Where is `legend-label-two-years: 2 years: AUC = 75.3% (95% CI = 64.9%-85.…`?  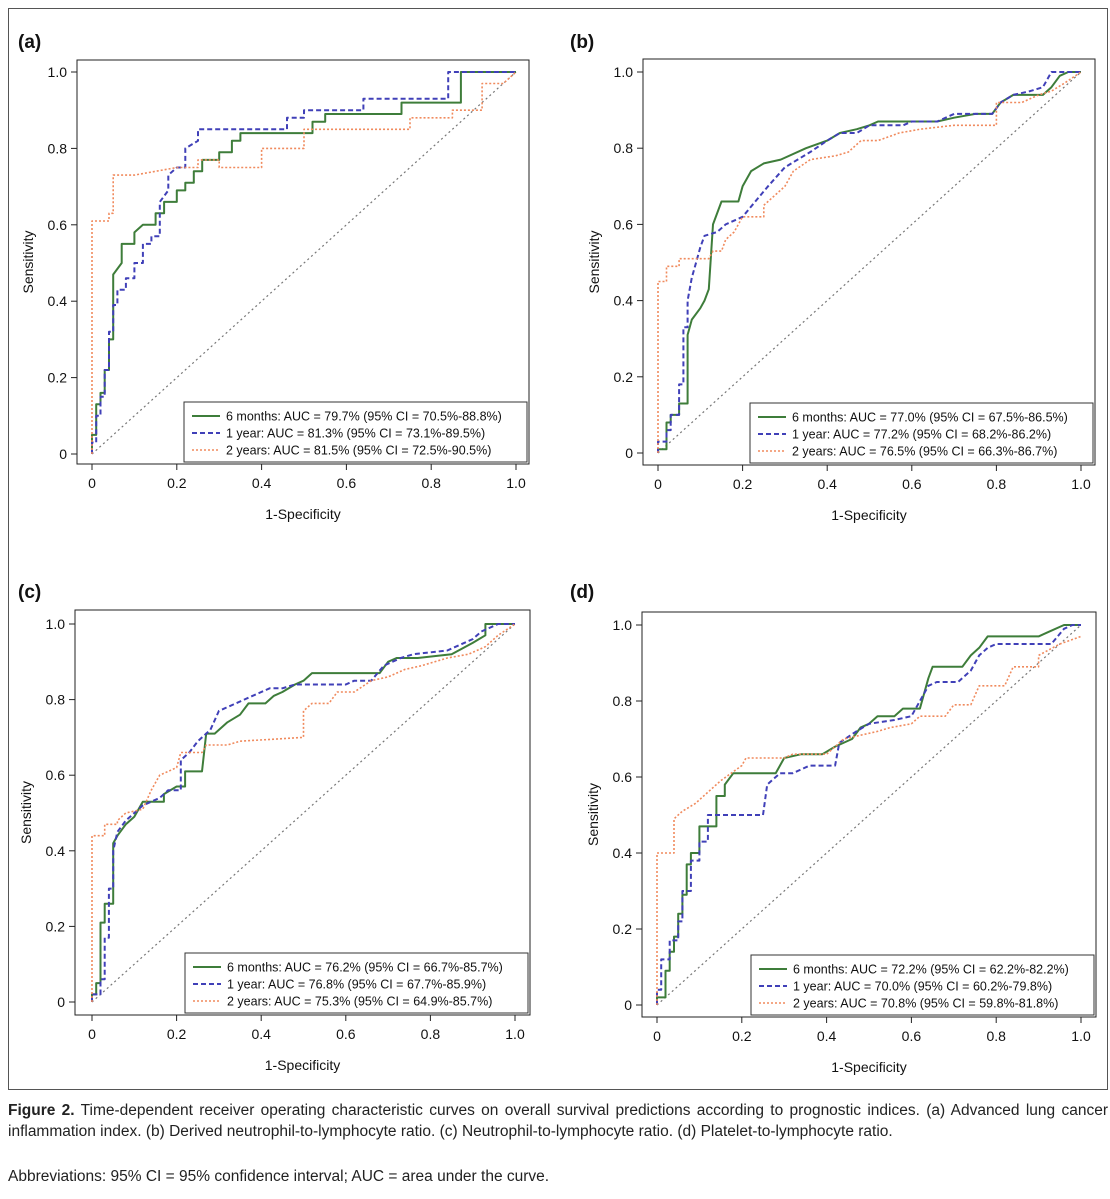
legend-label-two-years: 2 years: AUC = 75.3% (95% CI = 64.9%-85.… is located at coordinates (359, 1002).